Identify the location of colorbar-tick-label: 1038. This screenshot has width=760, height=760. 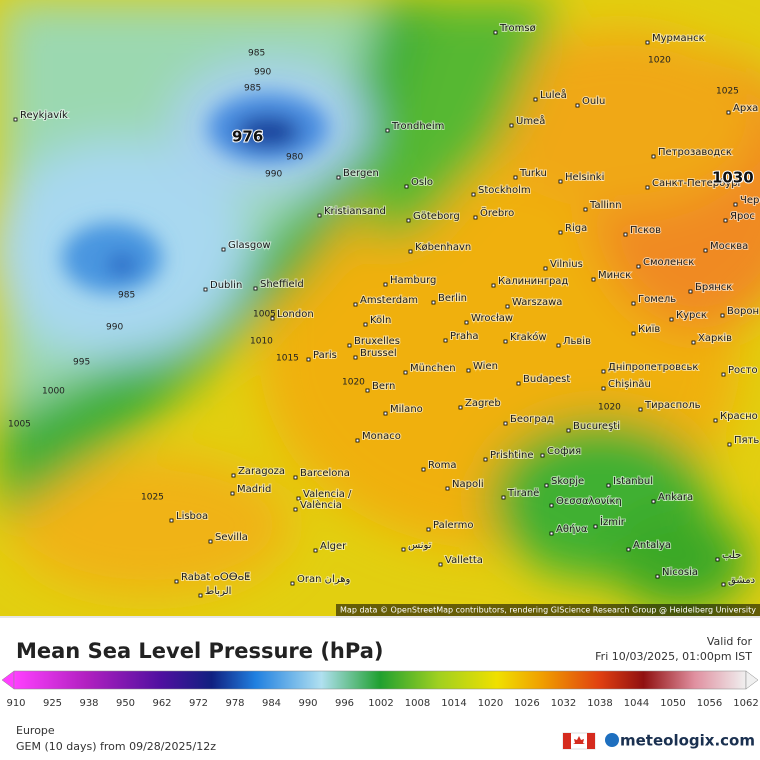
(599, 703).